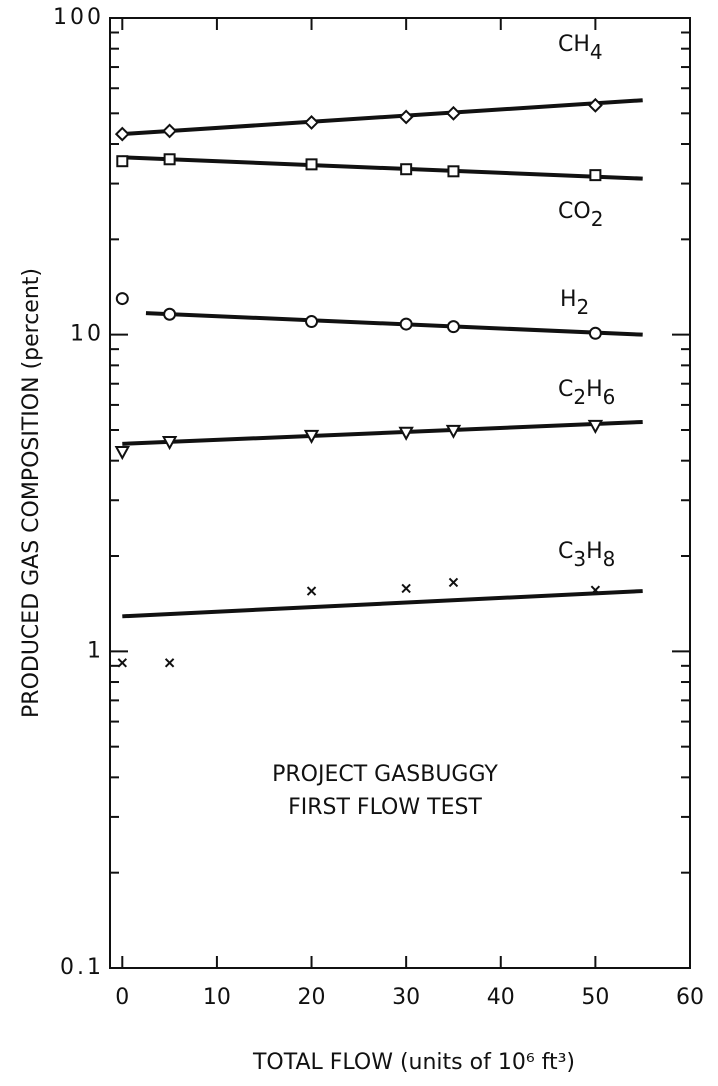  What do you see at coordinates (95, 650) in the screenshot?
I see `y-tick-label: 1` at bounding box center [95, 650].